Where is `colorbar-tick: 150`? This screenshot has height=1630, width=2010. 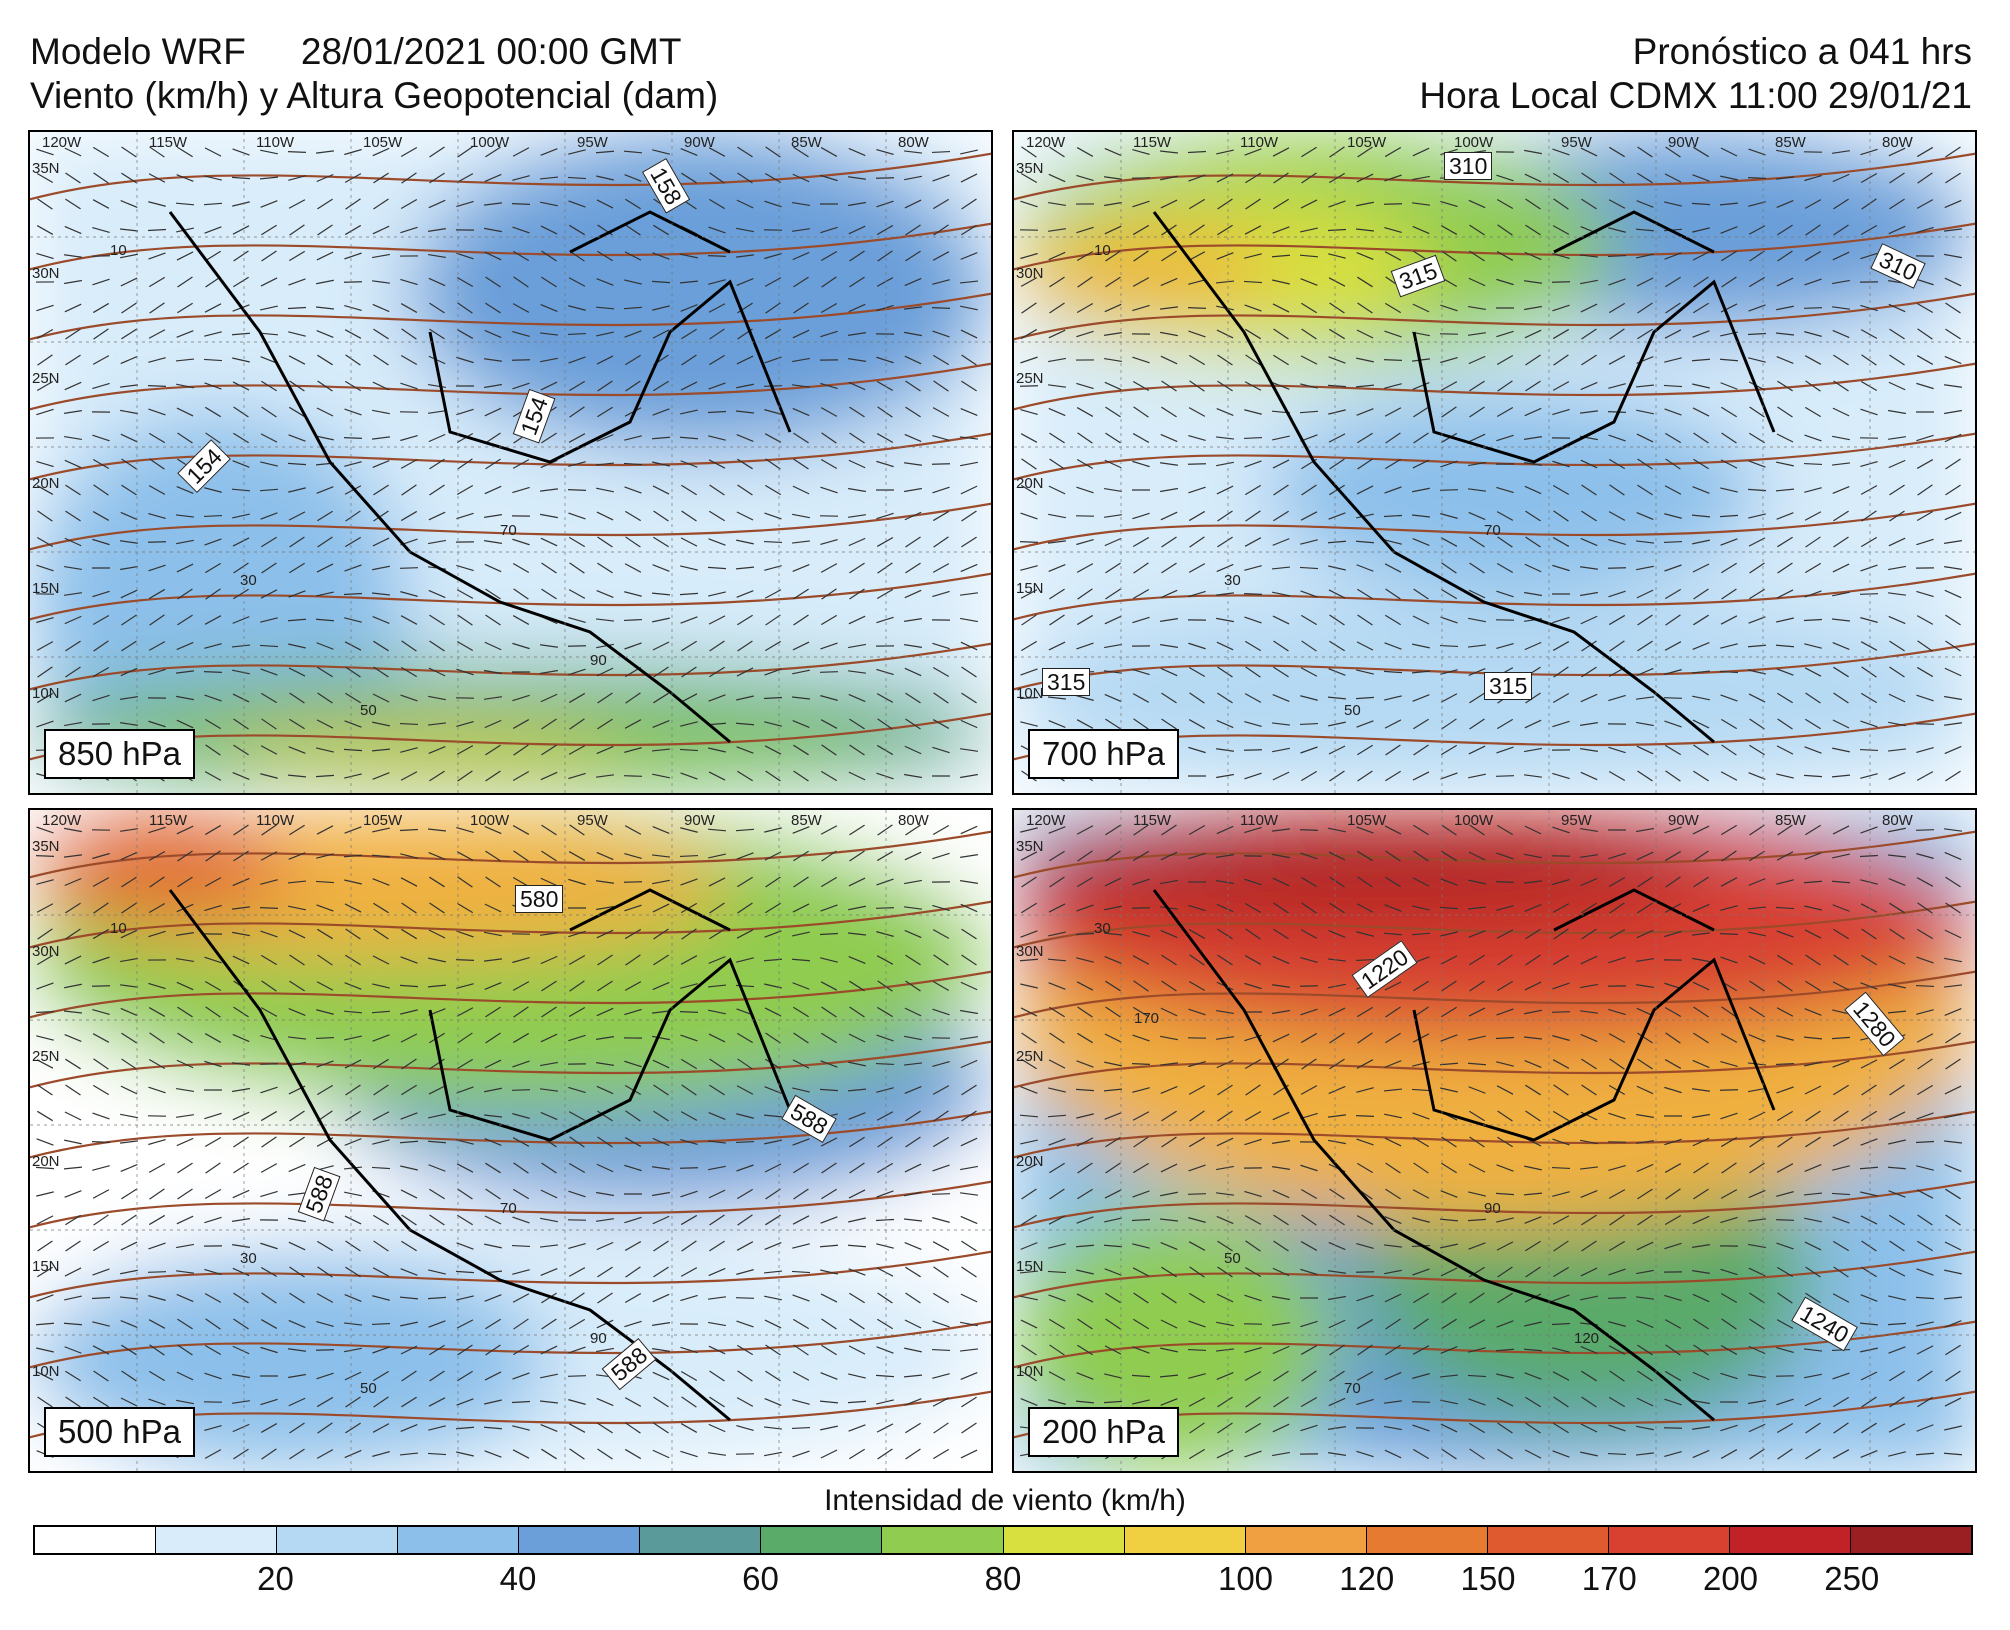 colorbar-tick: 150 is located at coordinates (1488, 1578).